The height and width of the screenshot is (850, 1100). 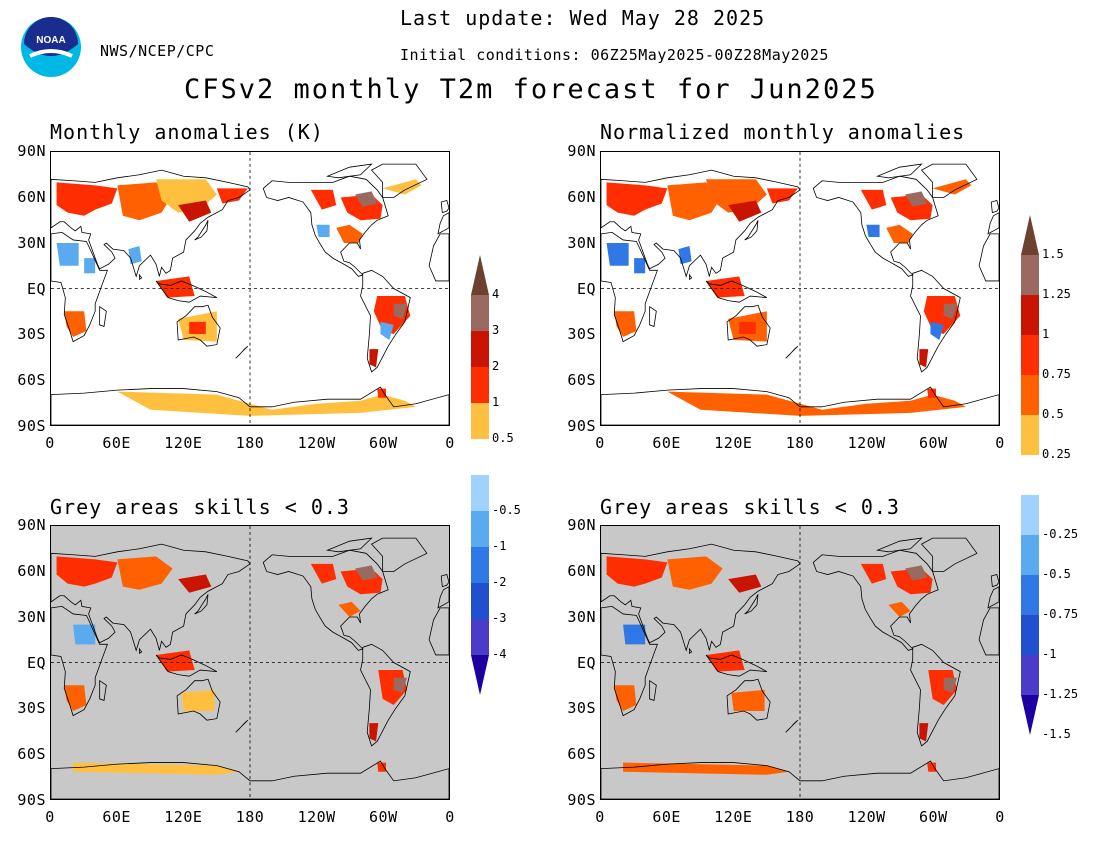 What do you see at coordinates (1056, 294) in the screenshot?
I see `colorbar-label: 1.25` at bounding box center [1056, 294].